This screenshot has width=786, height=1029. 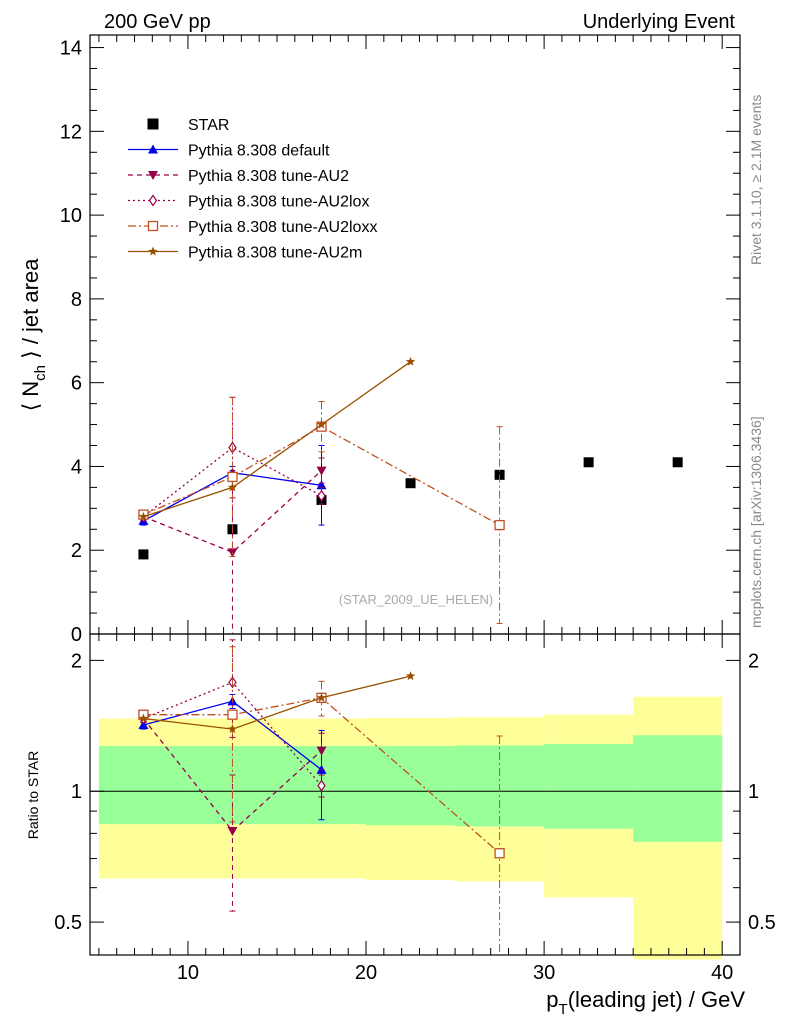 What do you see at coordinates (753, 792) in the screenshot?
I see `ratio-y-tick-label-right: 1` at bounding box center [753, 792].